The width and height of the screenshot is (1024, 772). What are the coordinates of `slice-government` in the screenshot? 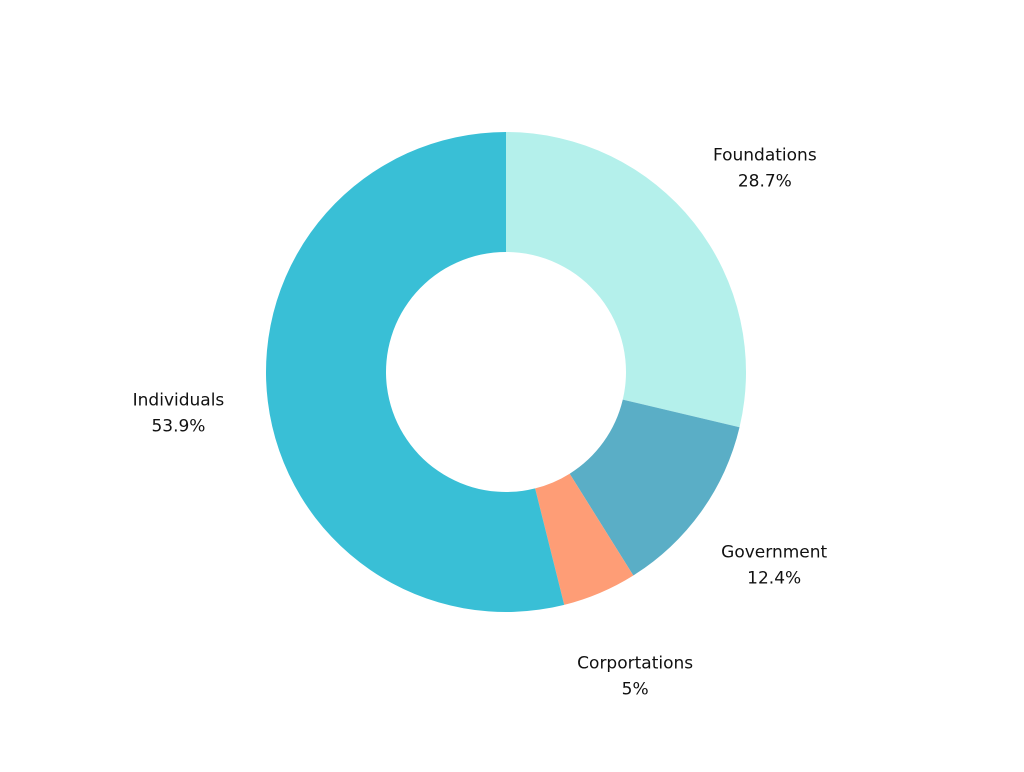 It's located at (654, 487).